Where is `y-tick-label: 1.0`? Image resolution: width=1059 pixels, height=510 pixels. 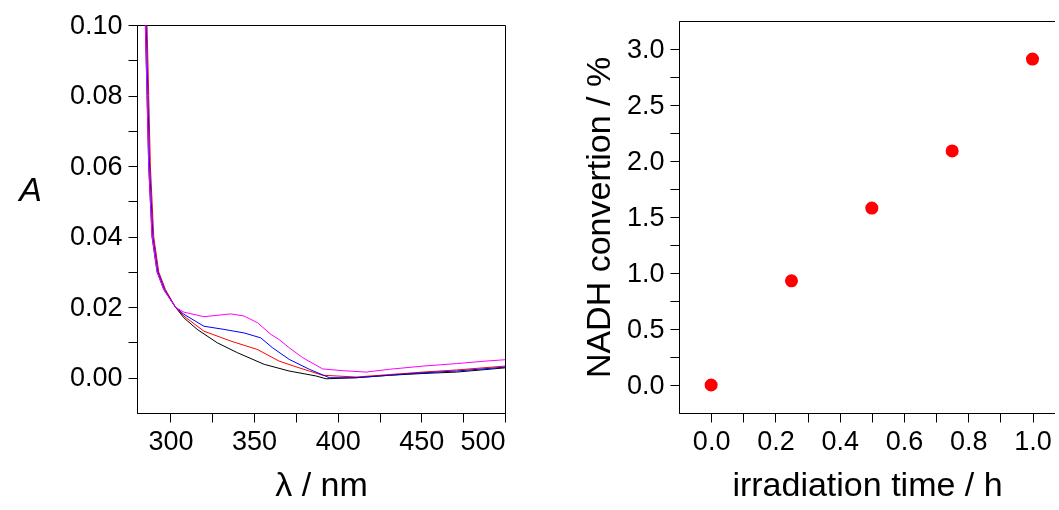 y-tick-label: 1.0 is located at coordinates (645, 272).